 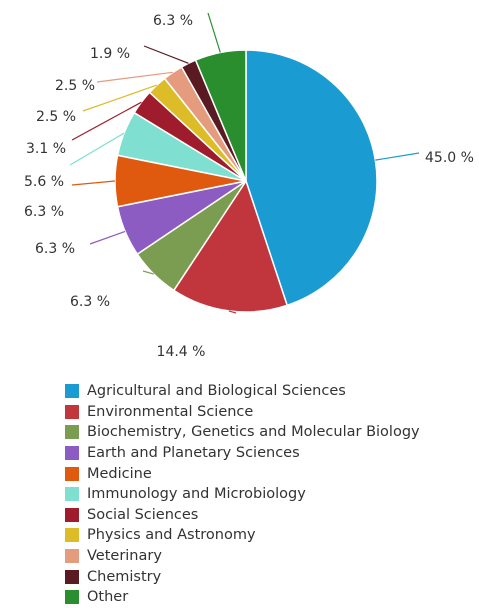 I want to click on legend-item: Immunology and Microbiology, so click(x=242, y=494).